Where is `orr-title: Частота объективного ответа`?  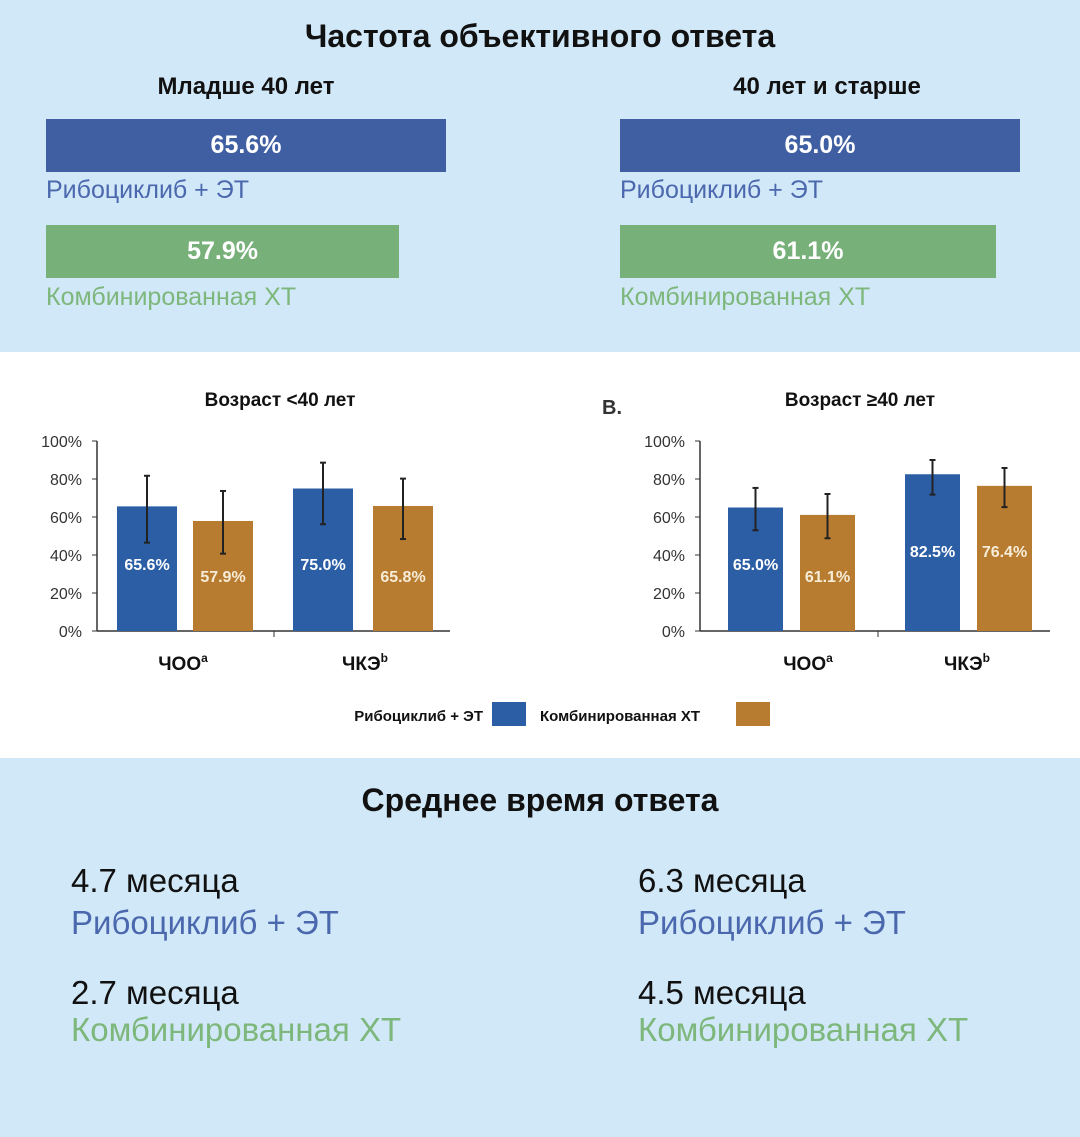 orr-title: Частота объективного ответа is located at coordinates (540, 36).